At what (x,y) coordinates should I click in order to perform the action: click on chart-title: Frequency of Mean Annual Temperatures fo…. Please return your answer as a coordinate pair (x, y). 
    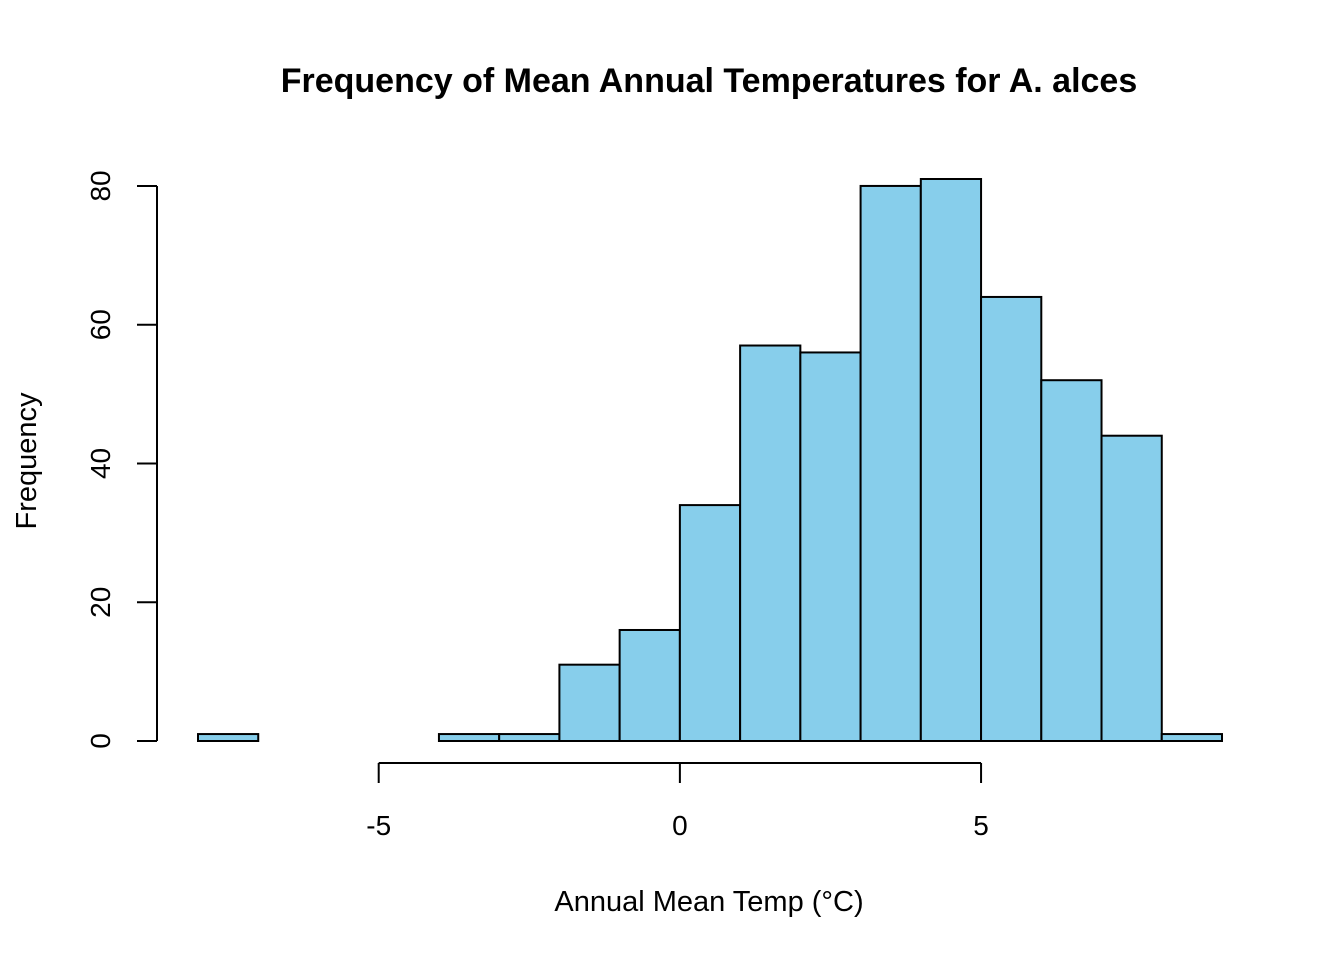
    Looking at the image, I should click on (709, 81).